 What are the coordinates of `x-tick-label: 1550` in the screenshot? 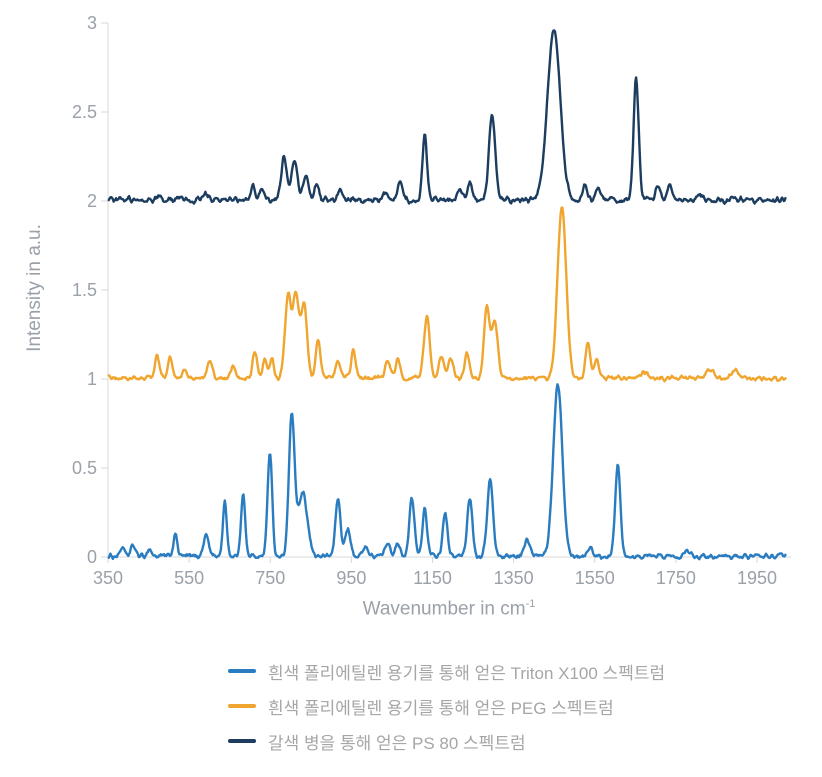 It's located at (595, 578).